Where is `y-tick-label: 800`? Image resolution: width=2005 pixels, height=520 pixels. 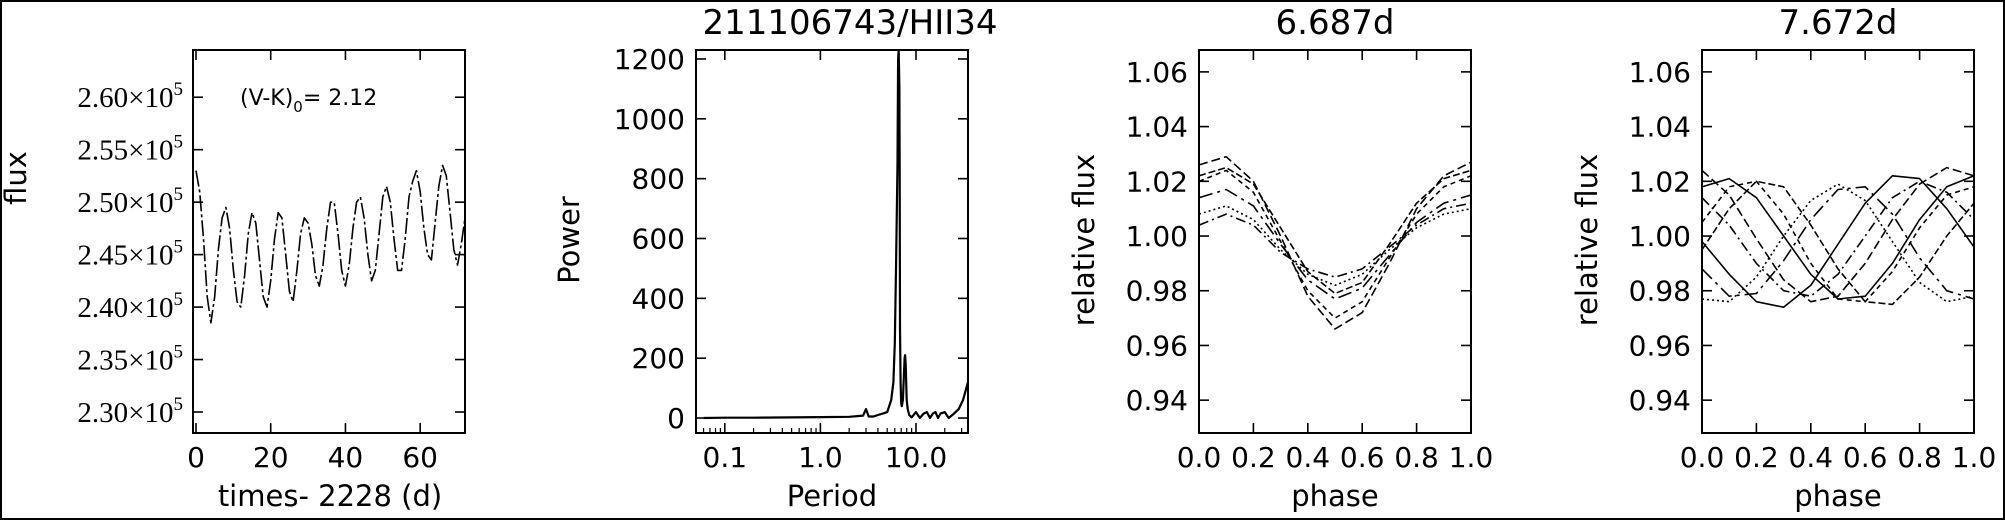 y-tick-label: 800 is located at coordinates (658, 179).